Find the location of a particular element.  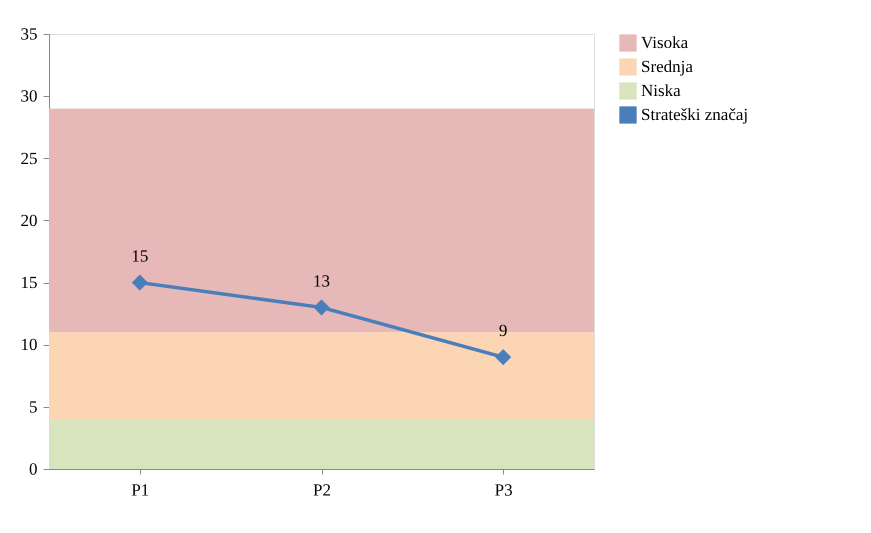

y-tick-label: 35 is located at coordinates (29, 34).